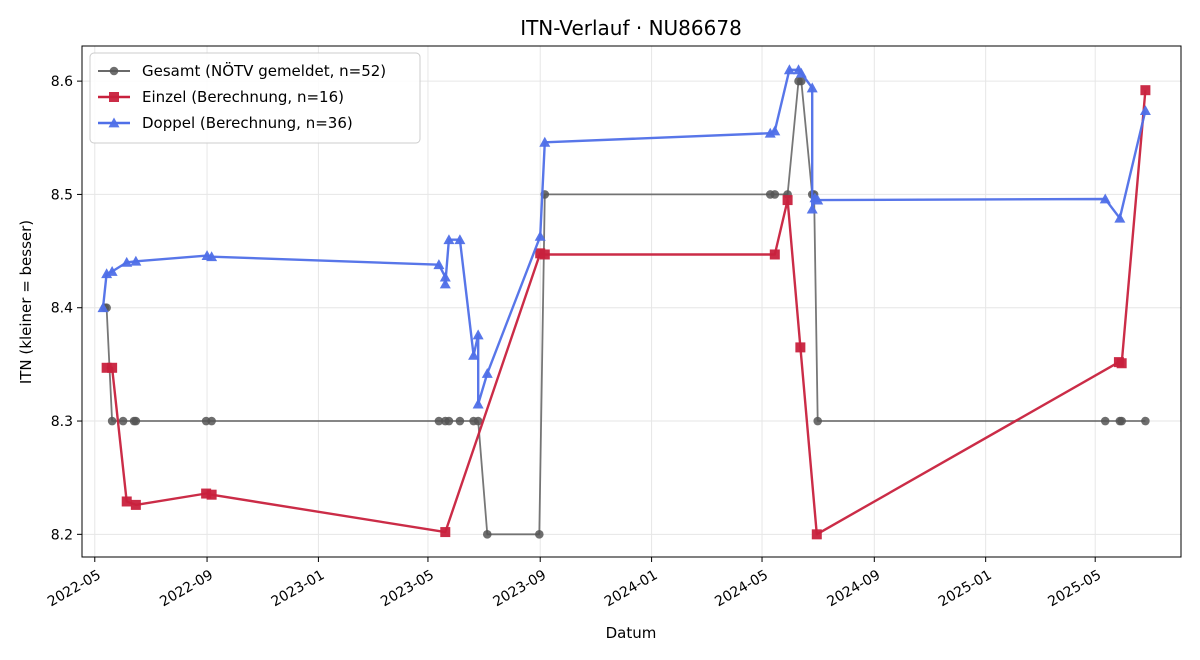  What do you see at coordinates (1074, 588) in the screenshot?
I see `x-tick-label: 2025-05` at bounding box center [1074, 588].